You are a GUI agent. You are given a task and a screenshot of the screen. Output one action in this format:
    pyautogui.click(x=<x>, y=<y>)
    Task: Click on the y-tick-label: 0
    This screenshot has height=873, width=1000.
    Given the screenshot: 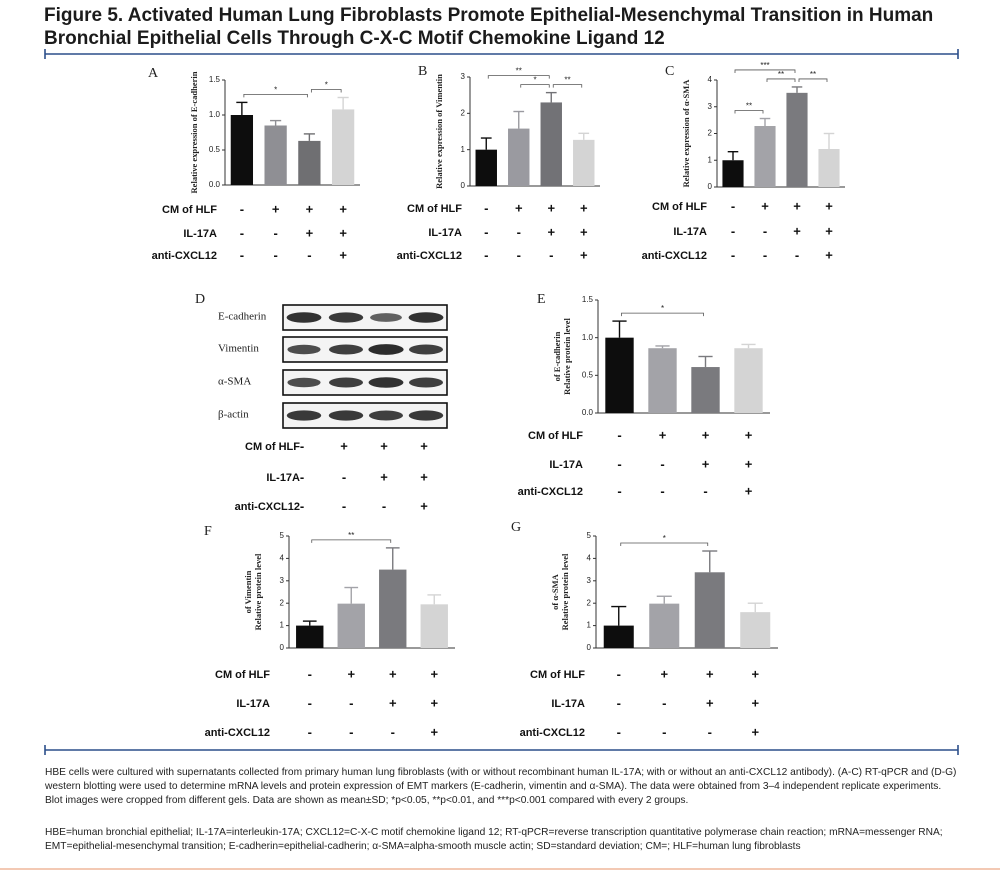 What is the action you would take?
    pyautogui.click(x=463, y=185)
    